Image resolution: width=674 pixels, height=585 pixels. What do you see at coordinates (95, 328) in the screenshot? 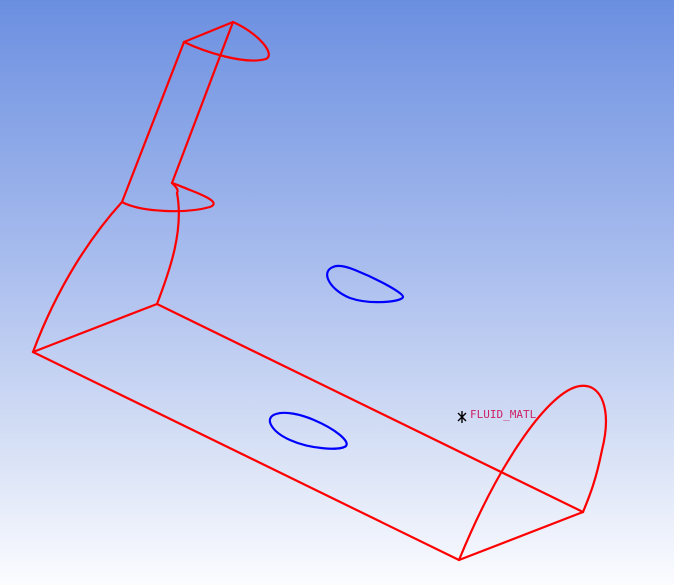
I see `left-end-bottom-edge` at bounding box center [95, 328].